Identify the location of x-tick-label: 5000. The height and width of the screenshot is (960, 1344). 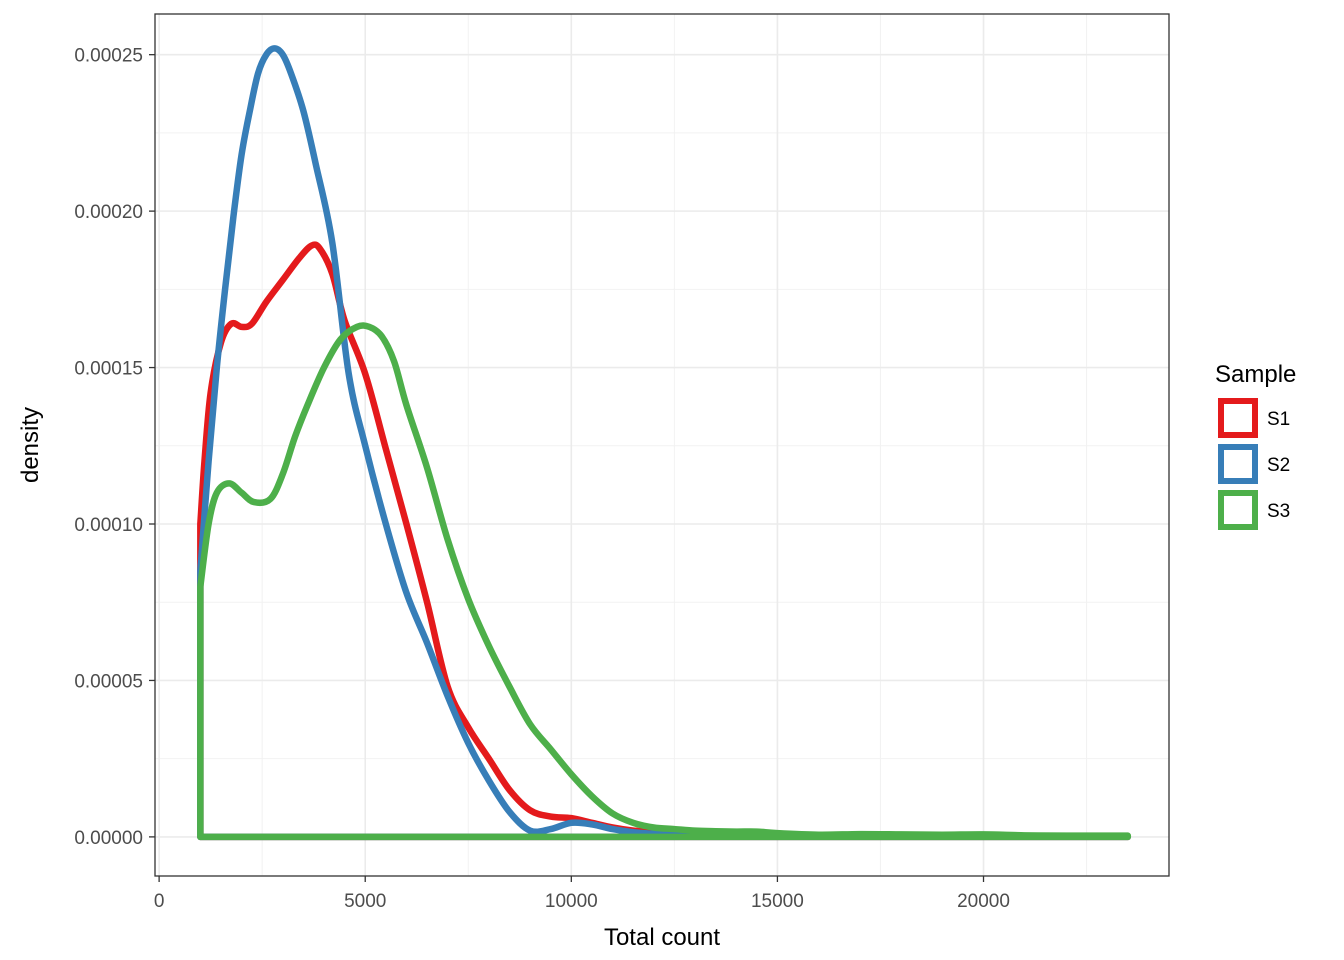
(365, 901).